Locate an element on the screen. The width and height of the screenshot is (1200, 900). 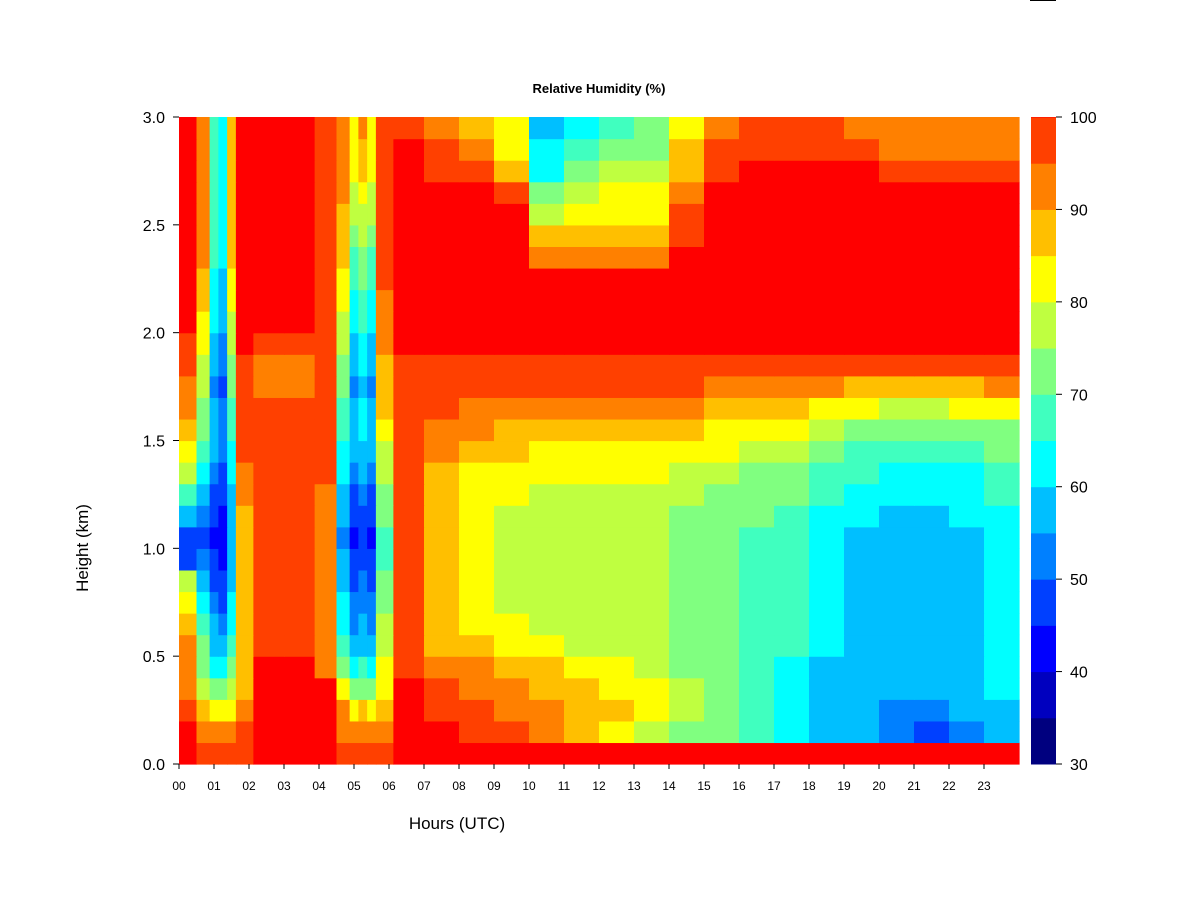
colorbar-swatch is located at coordinates (1043, 417).